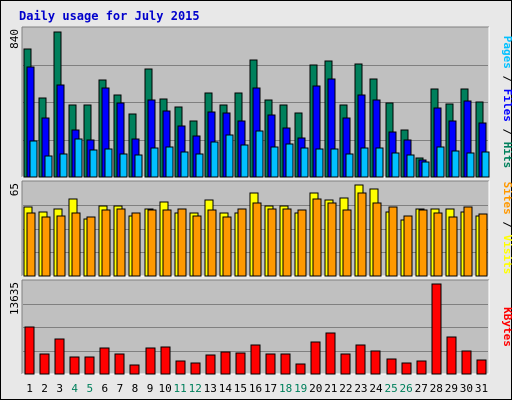  Describe the element at coordinates (150, 388) in the screenshot. I see `x-tick-label: 9` at that location.